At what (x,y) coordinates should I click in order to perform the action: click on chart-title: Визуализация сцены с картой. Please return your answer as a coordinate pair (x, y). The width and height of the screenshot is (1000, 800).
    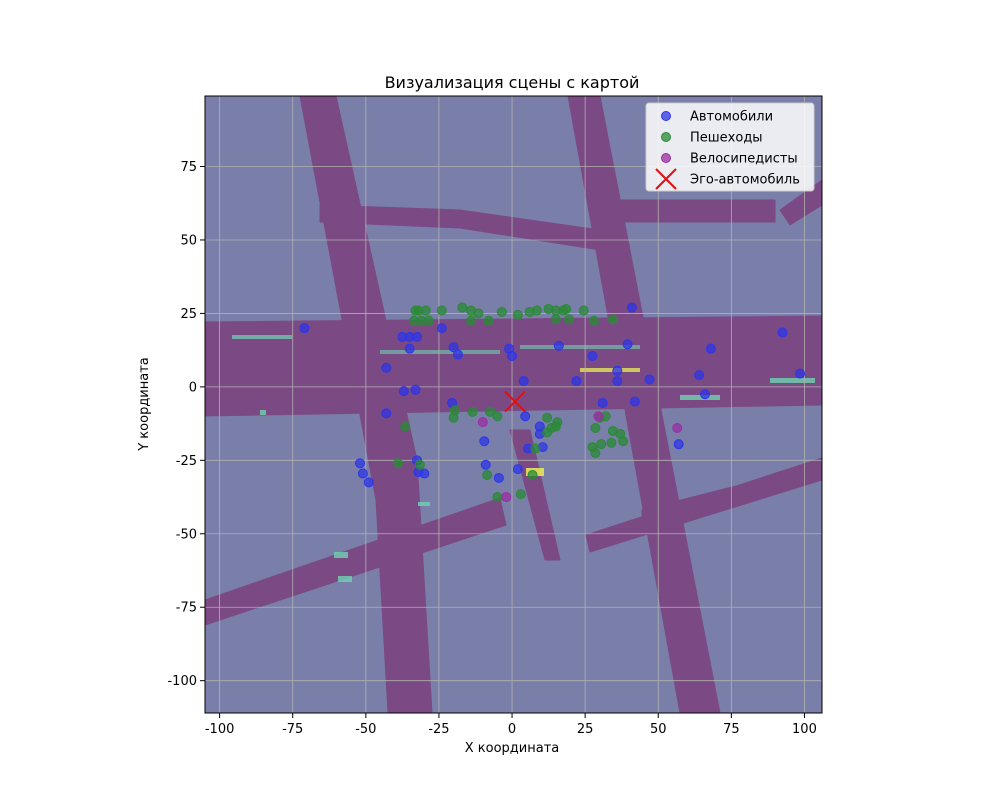
    Looking at the image, I should click on (512, 82).